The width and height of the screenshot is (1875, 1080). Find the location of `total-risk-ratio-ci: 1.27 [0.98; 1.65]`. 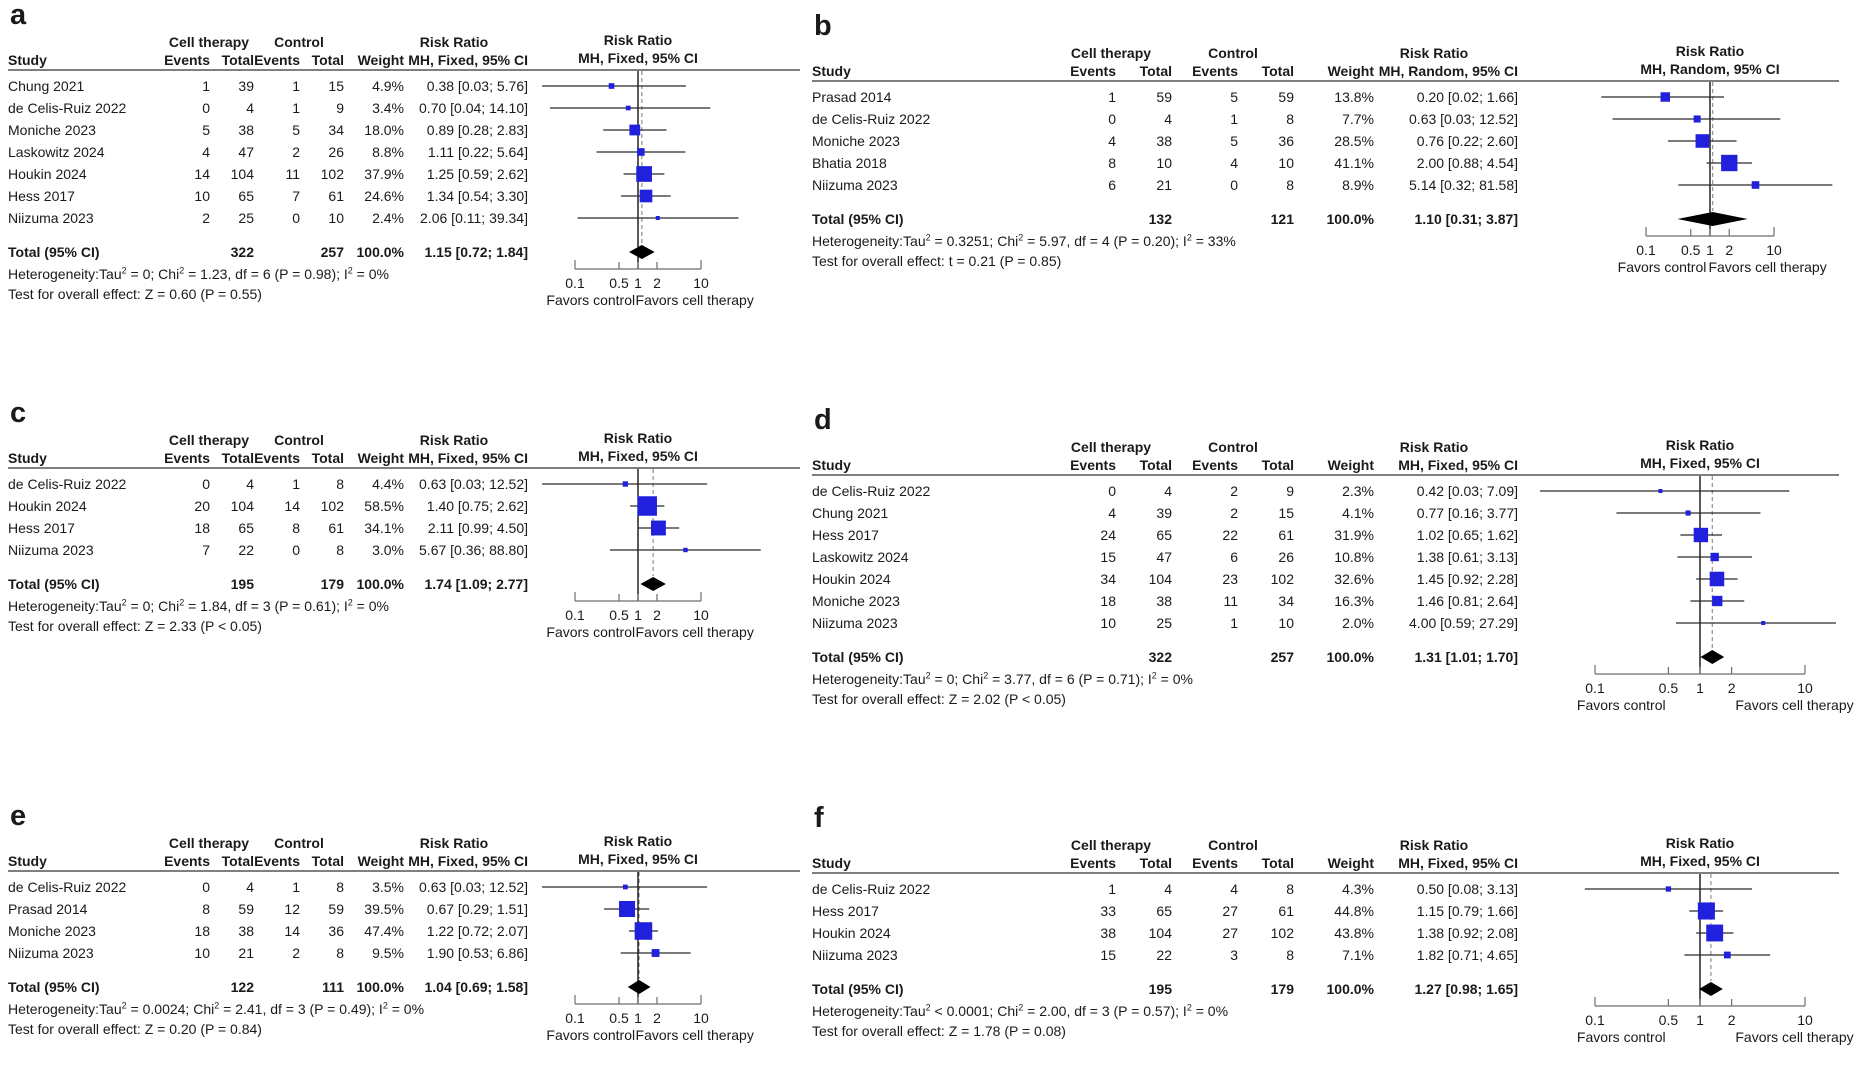

total-risk-ratio-ci: 1.27 [0.98; 1.65] is located at coordinates (1466, 989).